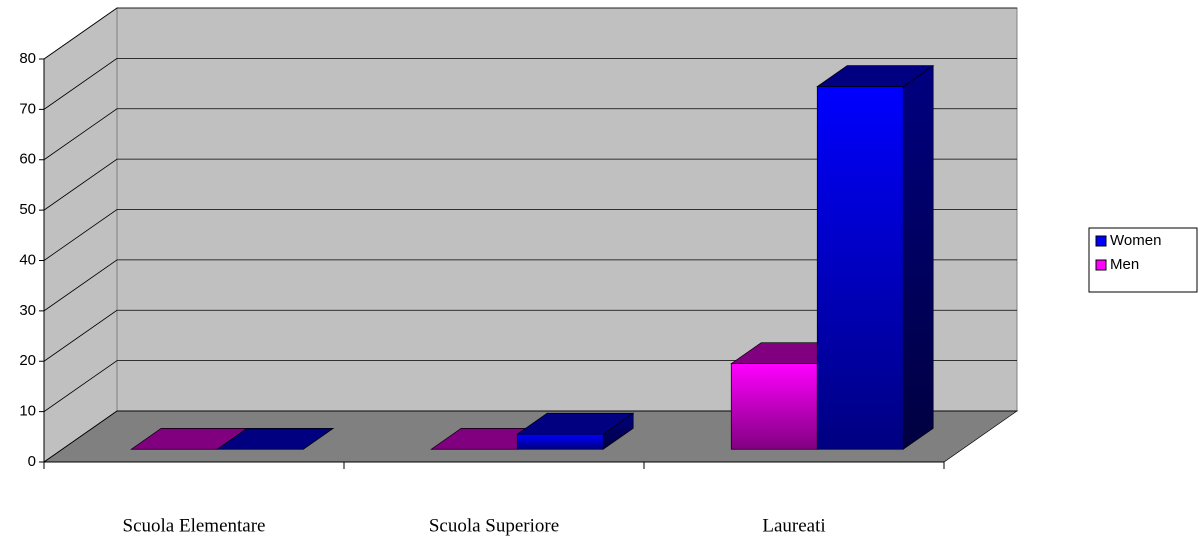  What do you see at coordinates (918, 257) in the screenshot?
I see `bar-side` at bounding box center [918, 257].